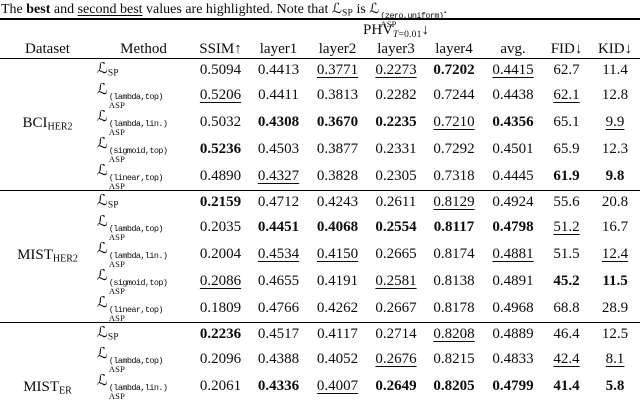 This screenshot has height=400, width=640. I want to click on cell-fid: 41.4, so click(566, 385).